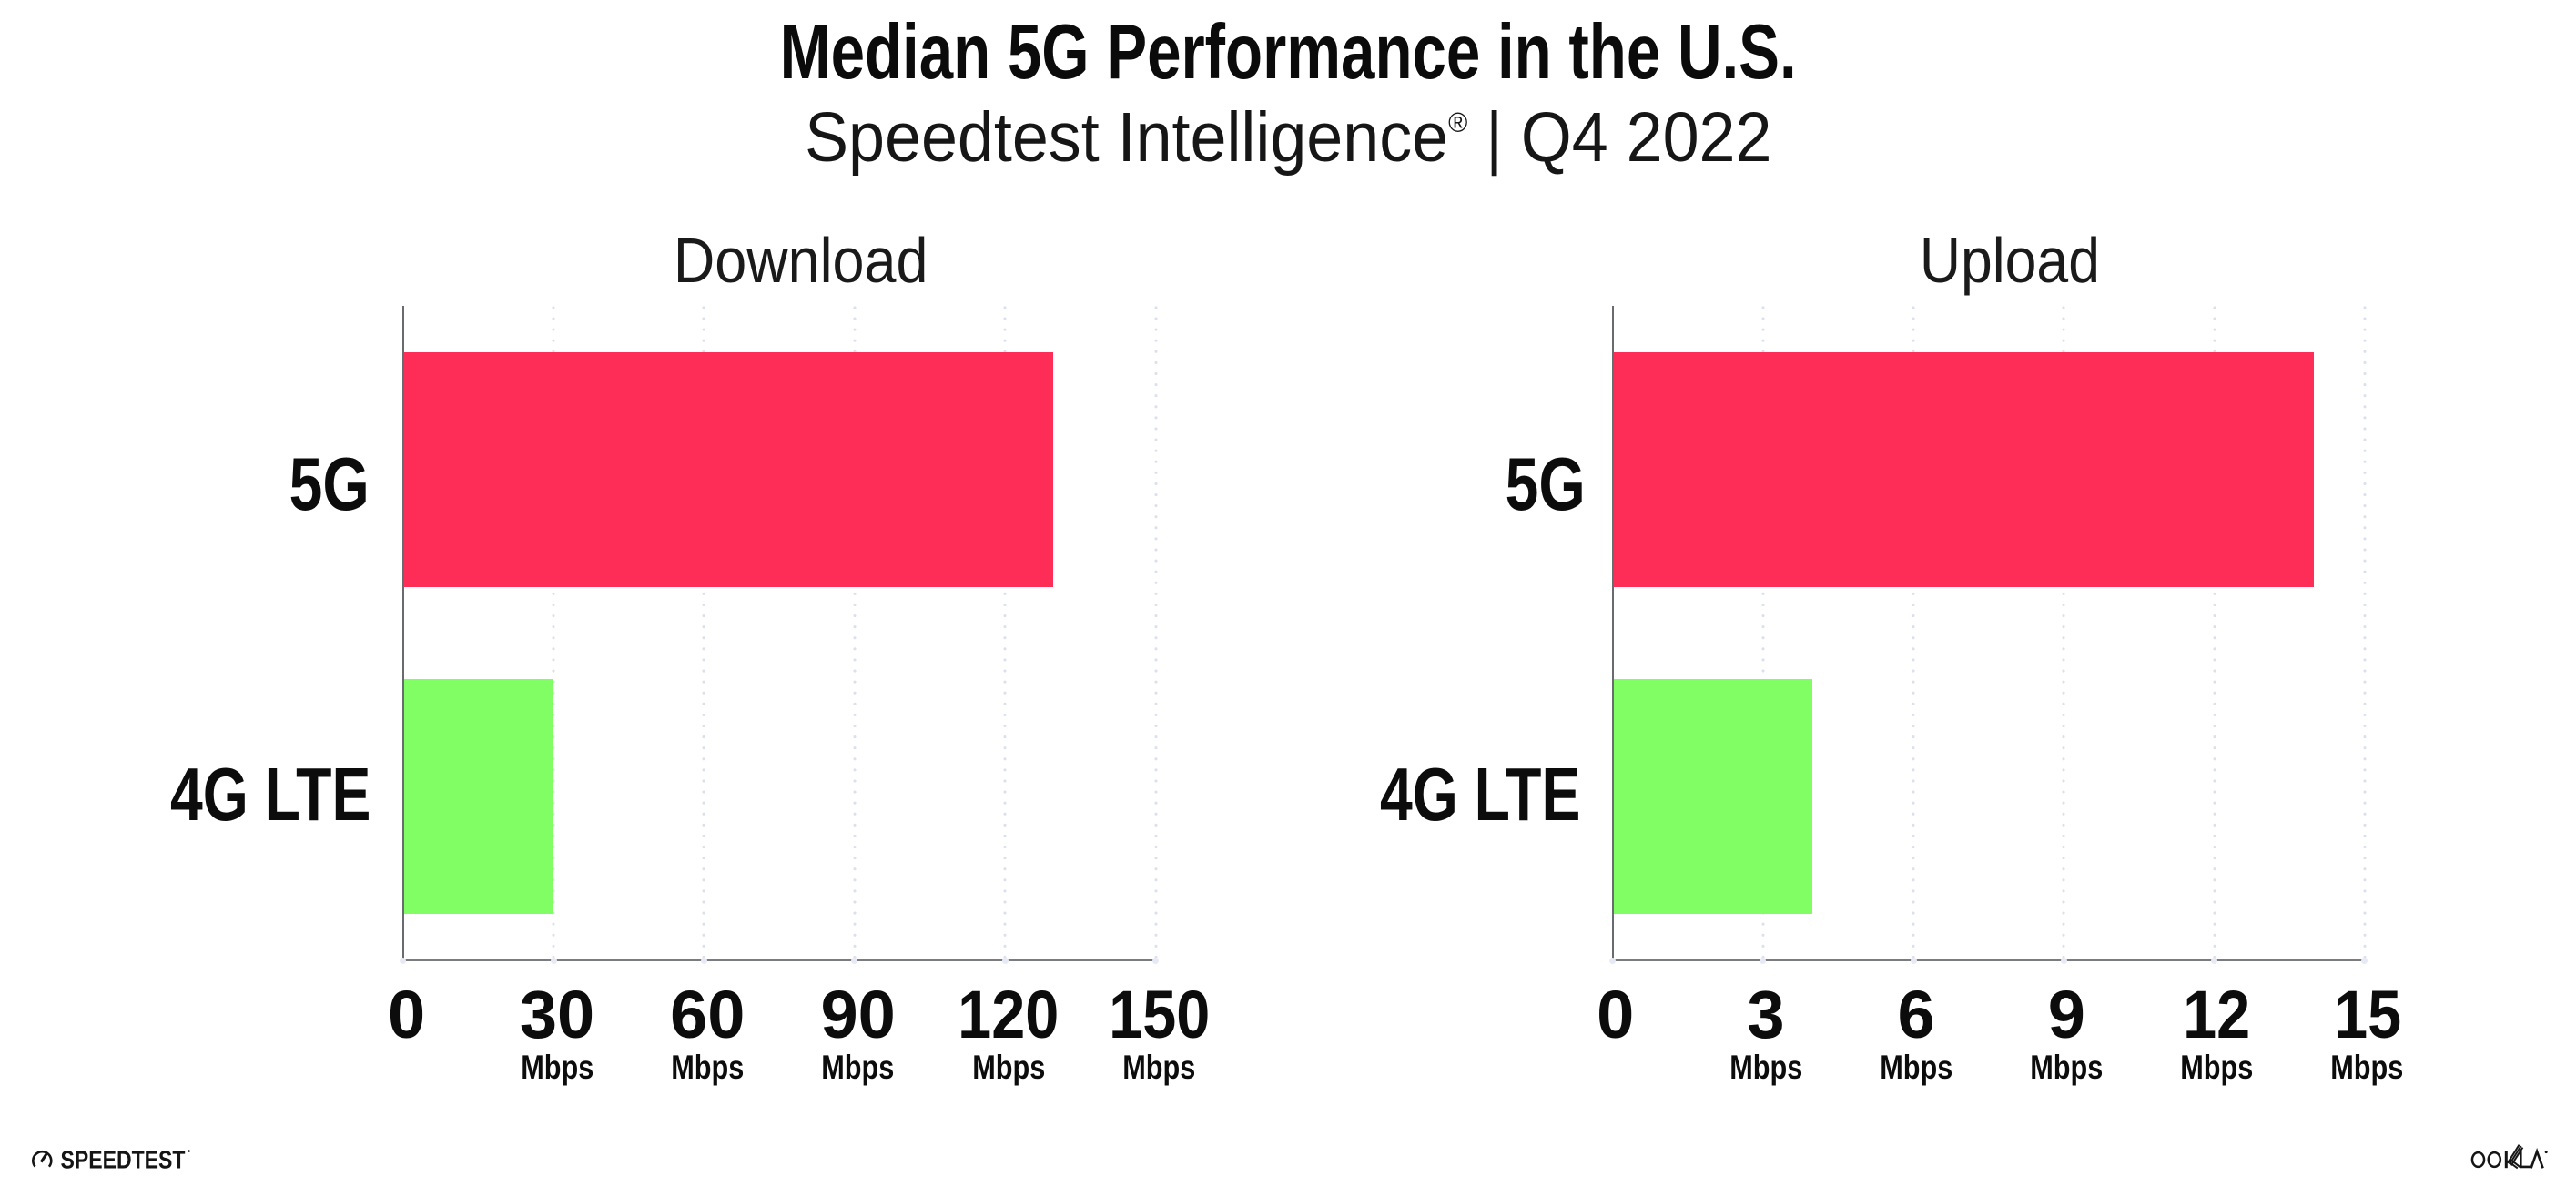 Image resolution: width=2576 pixels, height=1197 pixels. What do you see at coordinates (124, 1159) in the screenshot?
I see `svg-text: SPEEDTEST` at bounding box center [124, 1159].